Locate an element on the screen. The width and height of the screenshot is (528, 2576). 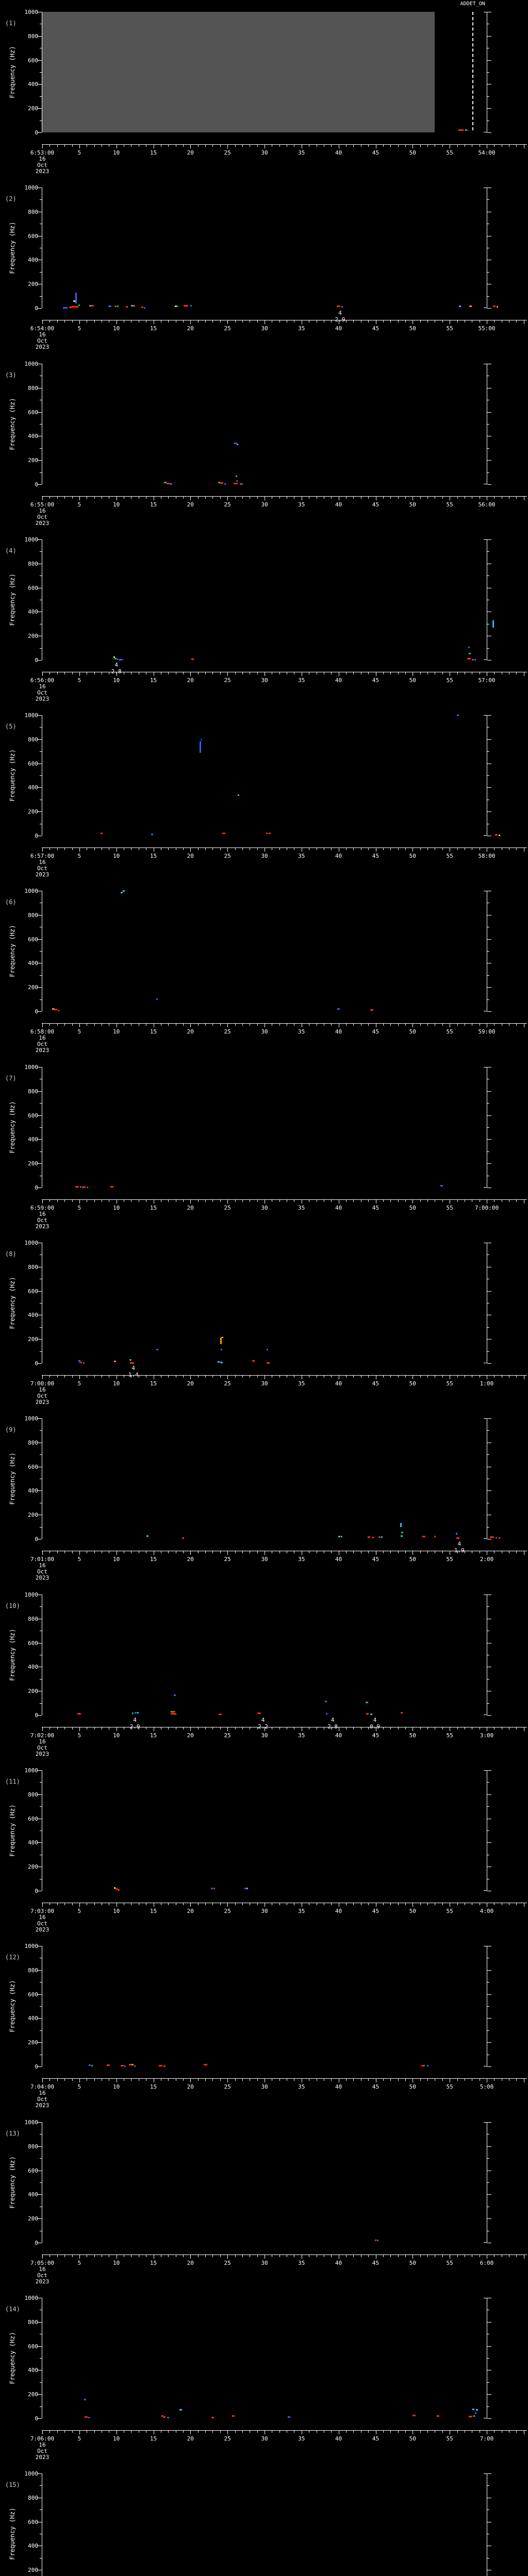
date-label: Oct is located at coordinates (42, 692).